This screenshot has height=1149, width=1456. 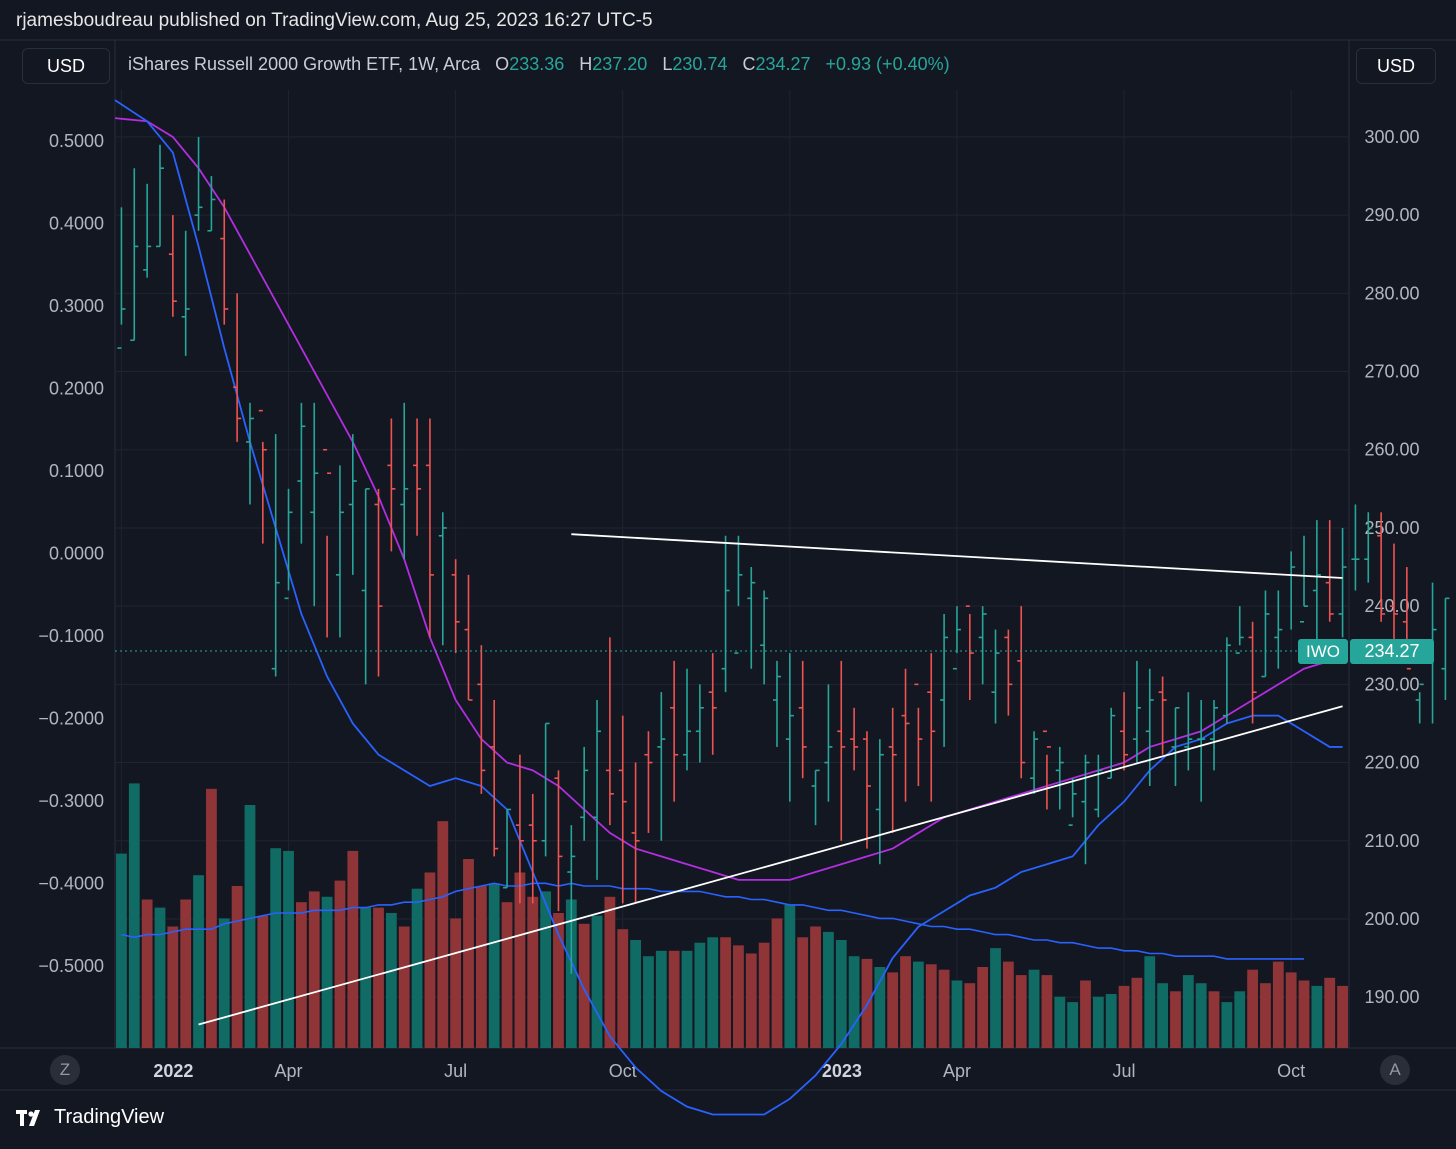 I want to click on left-unit-button: USD, so click(x=66, y=66).